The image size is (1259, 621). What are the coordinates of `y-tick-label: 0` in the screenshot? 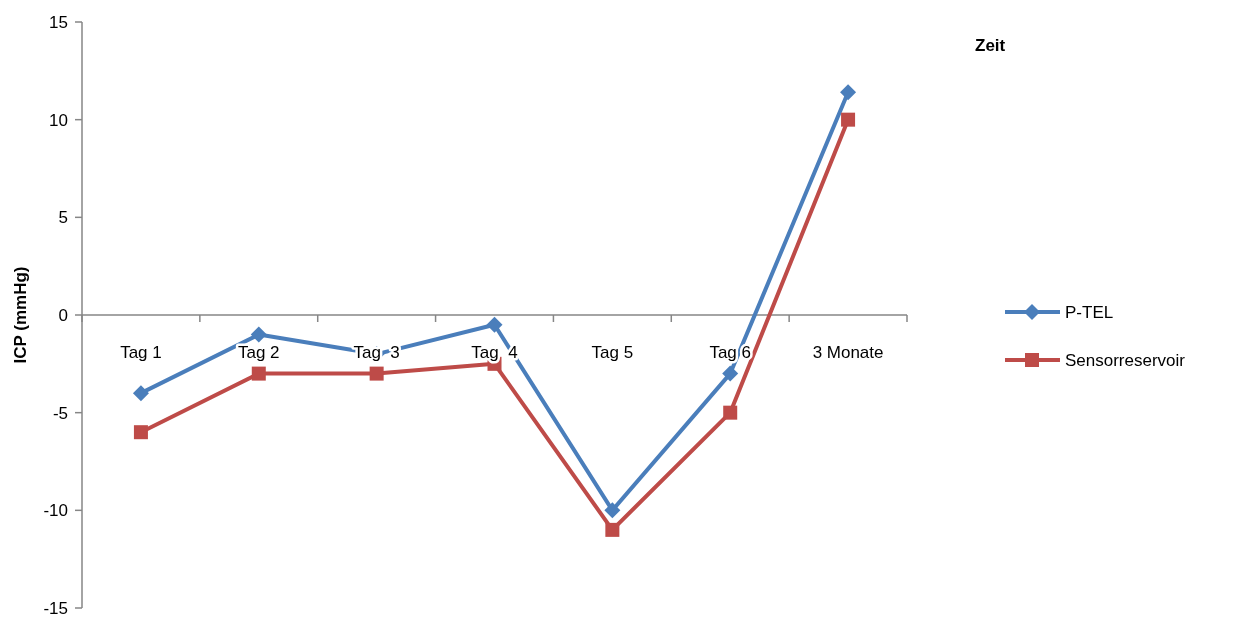 It's located at (63, 315).